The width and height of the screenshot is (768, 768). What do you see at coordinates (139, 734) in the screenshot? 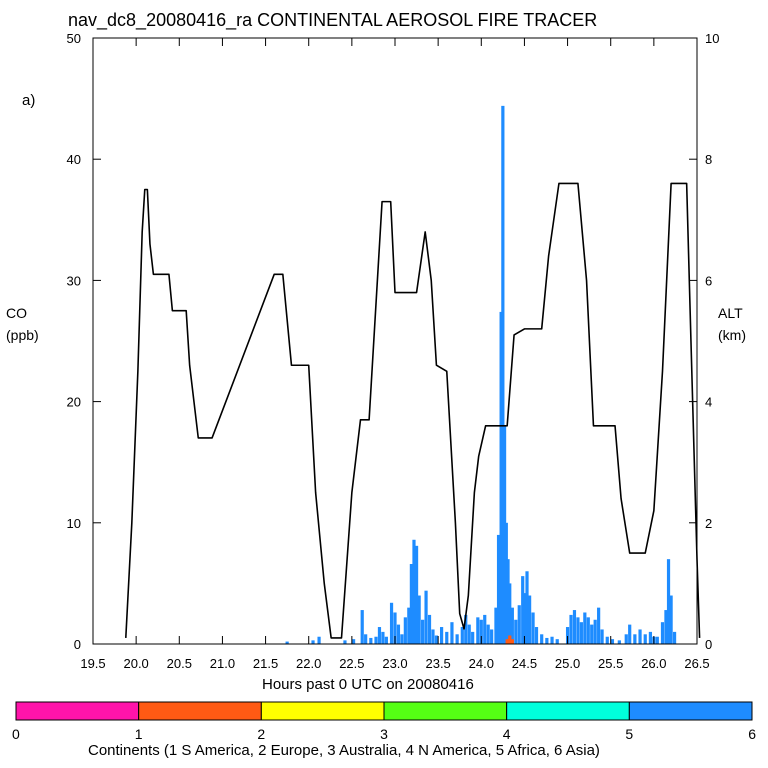
I see `colorbar-tick-label-1: 1` at bounding box center [139, 734].